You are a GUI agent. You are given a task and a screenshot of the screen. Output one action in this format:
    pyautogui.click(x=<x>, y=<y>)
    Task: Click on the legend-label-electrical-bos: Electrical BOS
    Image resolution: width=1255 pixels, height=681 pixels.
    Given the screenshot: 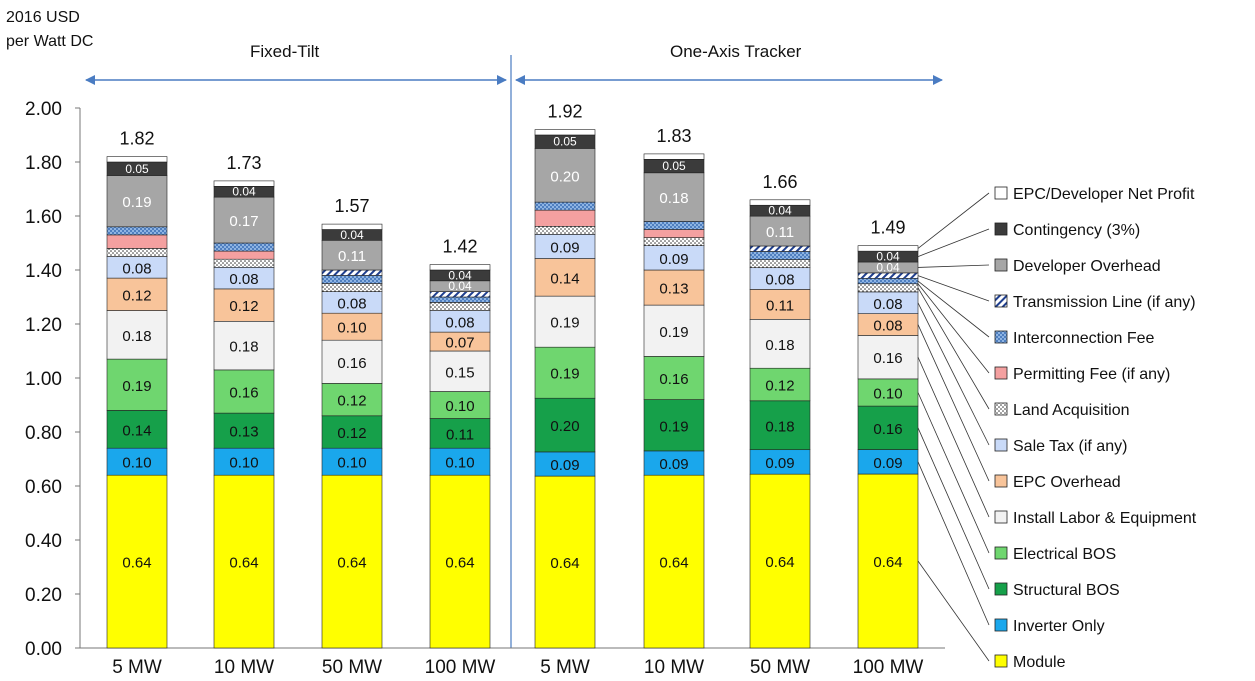 What is the action you would take?
    pyautogui.click(x=1064, y=554)
    